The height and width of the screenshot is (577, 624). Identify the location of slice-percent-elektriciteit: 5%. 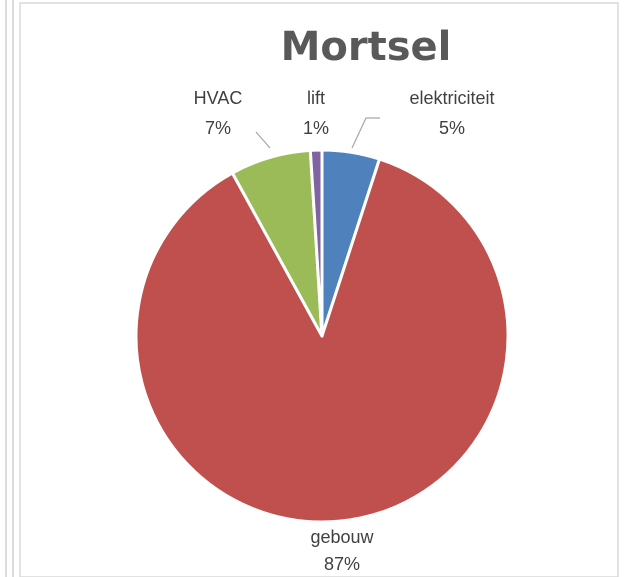
(452, 128).